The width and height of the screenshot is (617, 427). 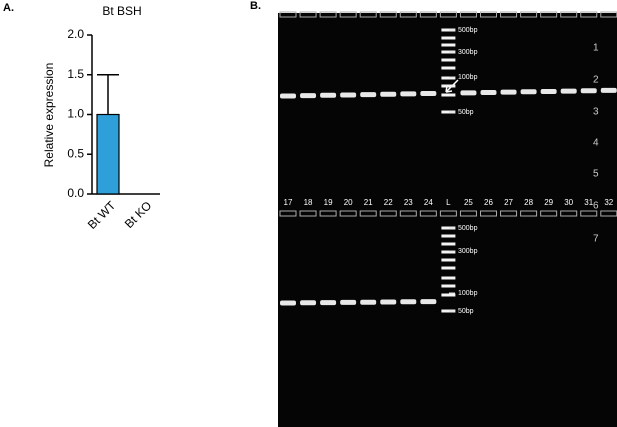 I want to click on lane-label: 18, so click(x=308, y=202).